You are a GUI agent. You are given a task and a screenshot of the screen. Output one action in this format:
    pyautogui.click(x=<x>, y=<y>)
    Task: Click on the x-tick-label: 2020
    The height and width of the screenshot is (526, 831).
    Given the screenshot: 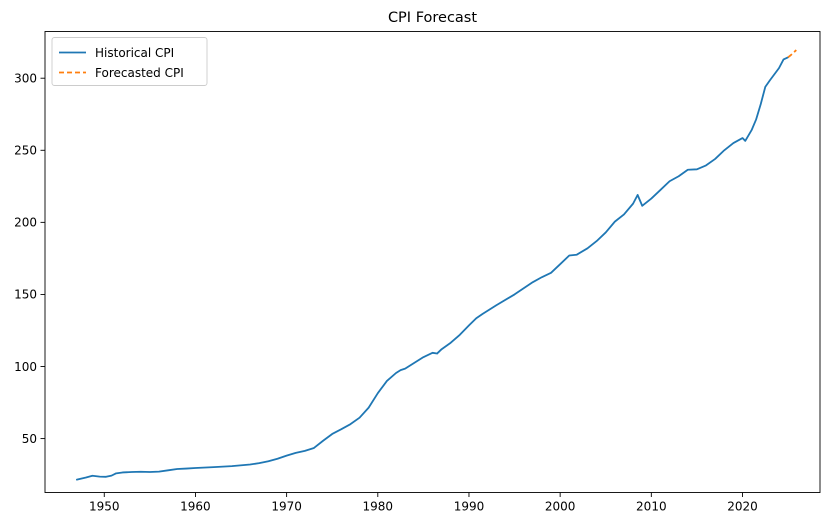 What is the action you would take?
    pyautogui.click(x=742, y=507)
    